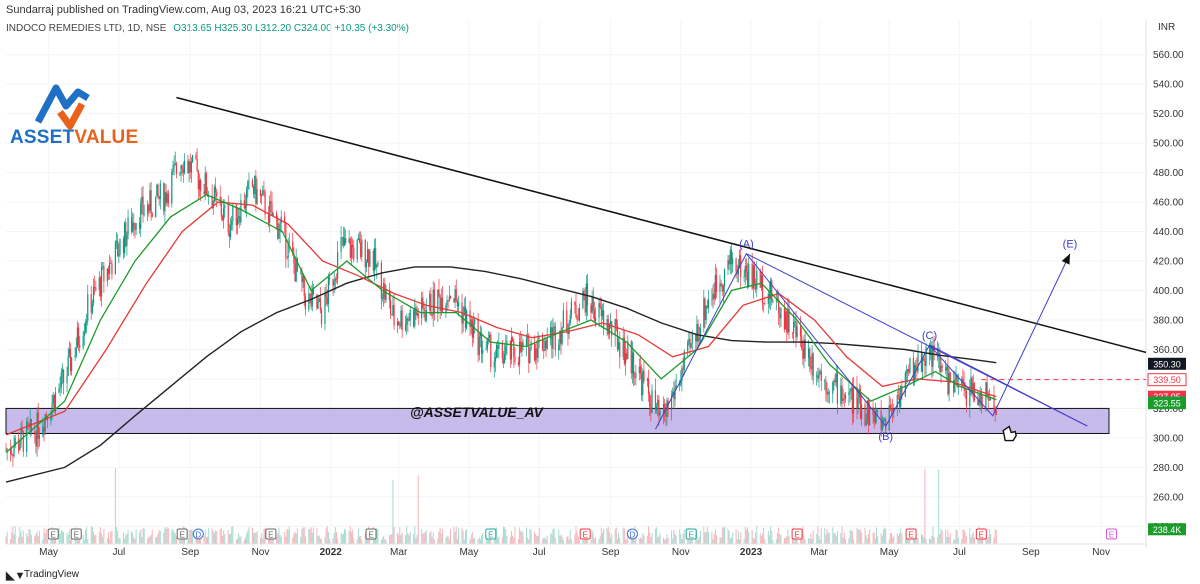 This screenshot has width=1200, height=584. Describe the element at coordinates (600, 573) in the screenshot. I see `footer: ◣▼ TradingView` at that location.